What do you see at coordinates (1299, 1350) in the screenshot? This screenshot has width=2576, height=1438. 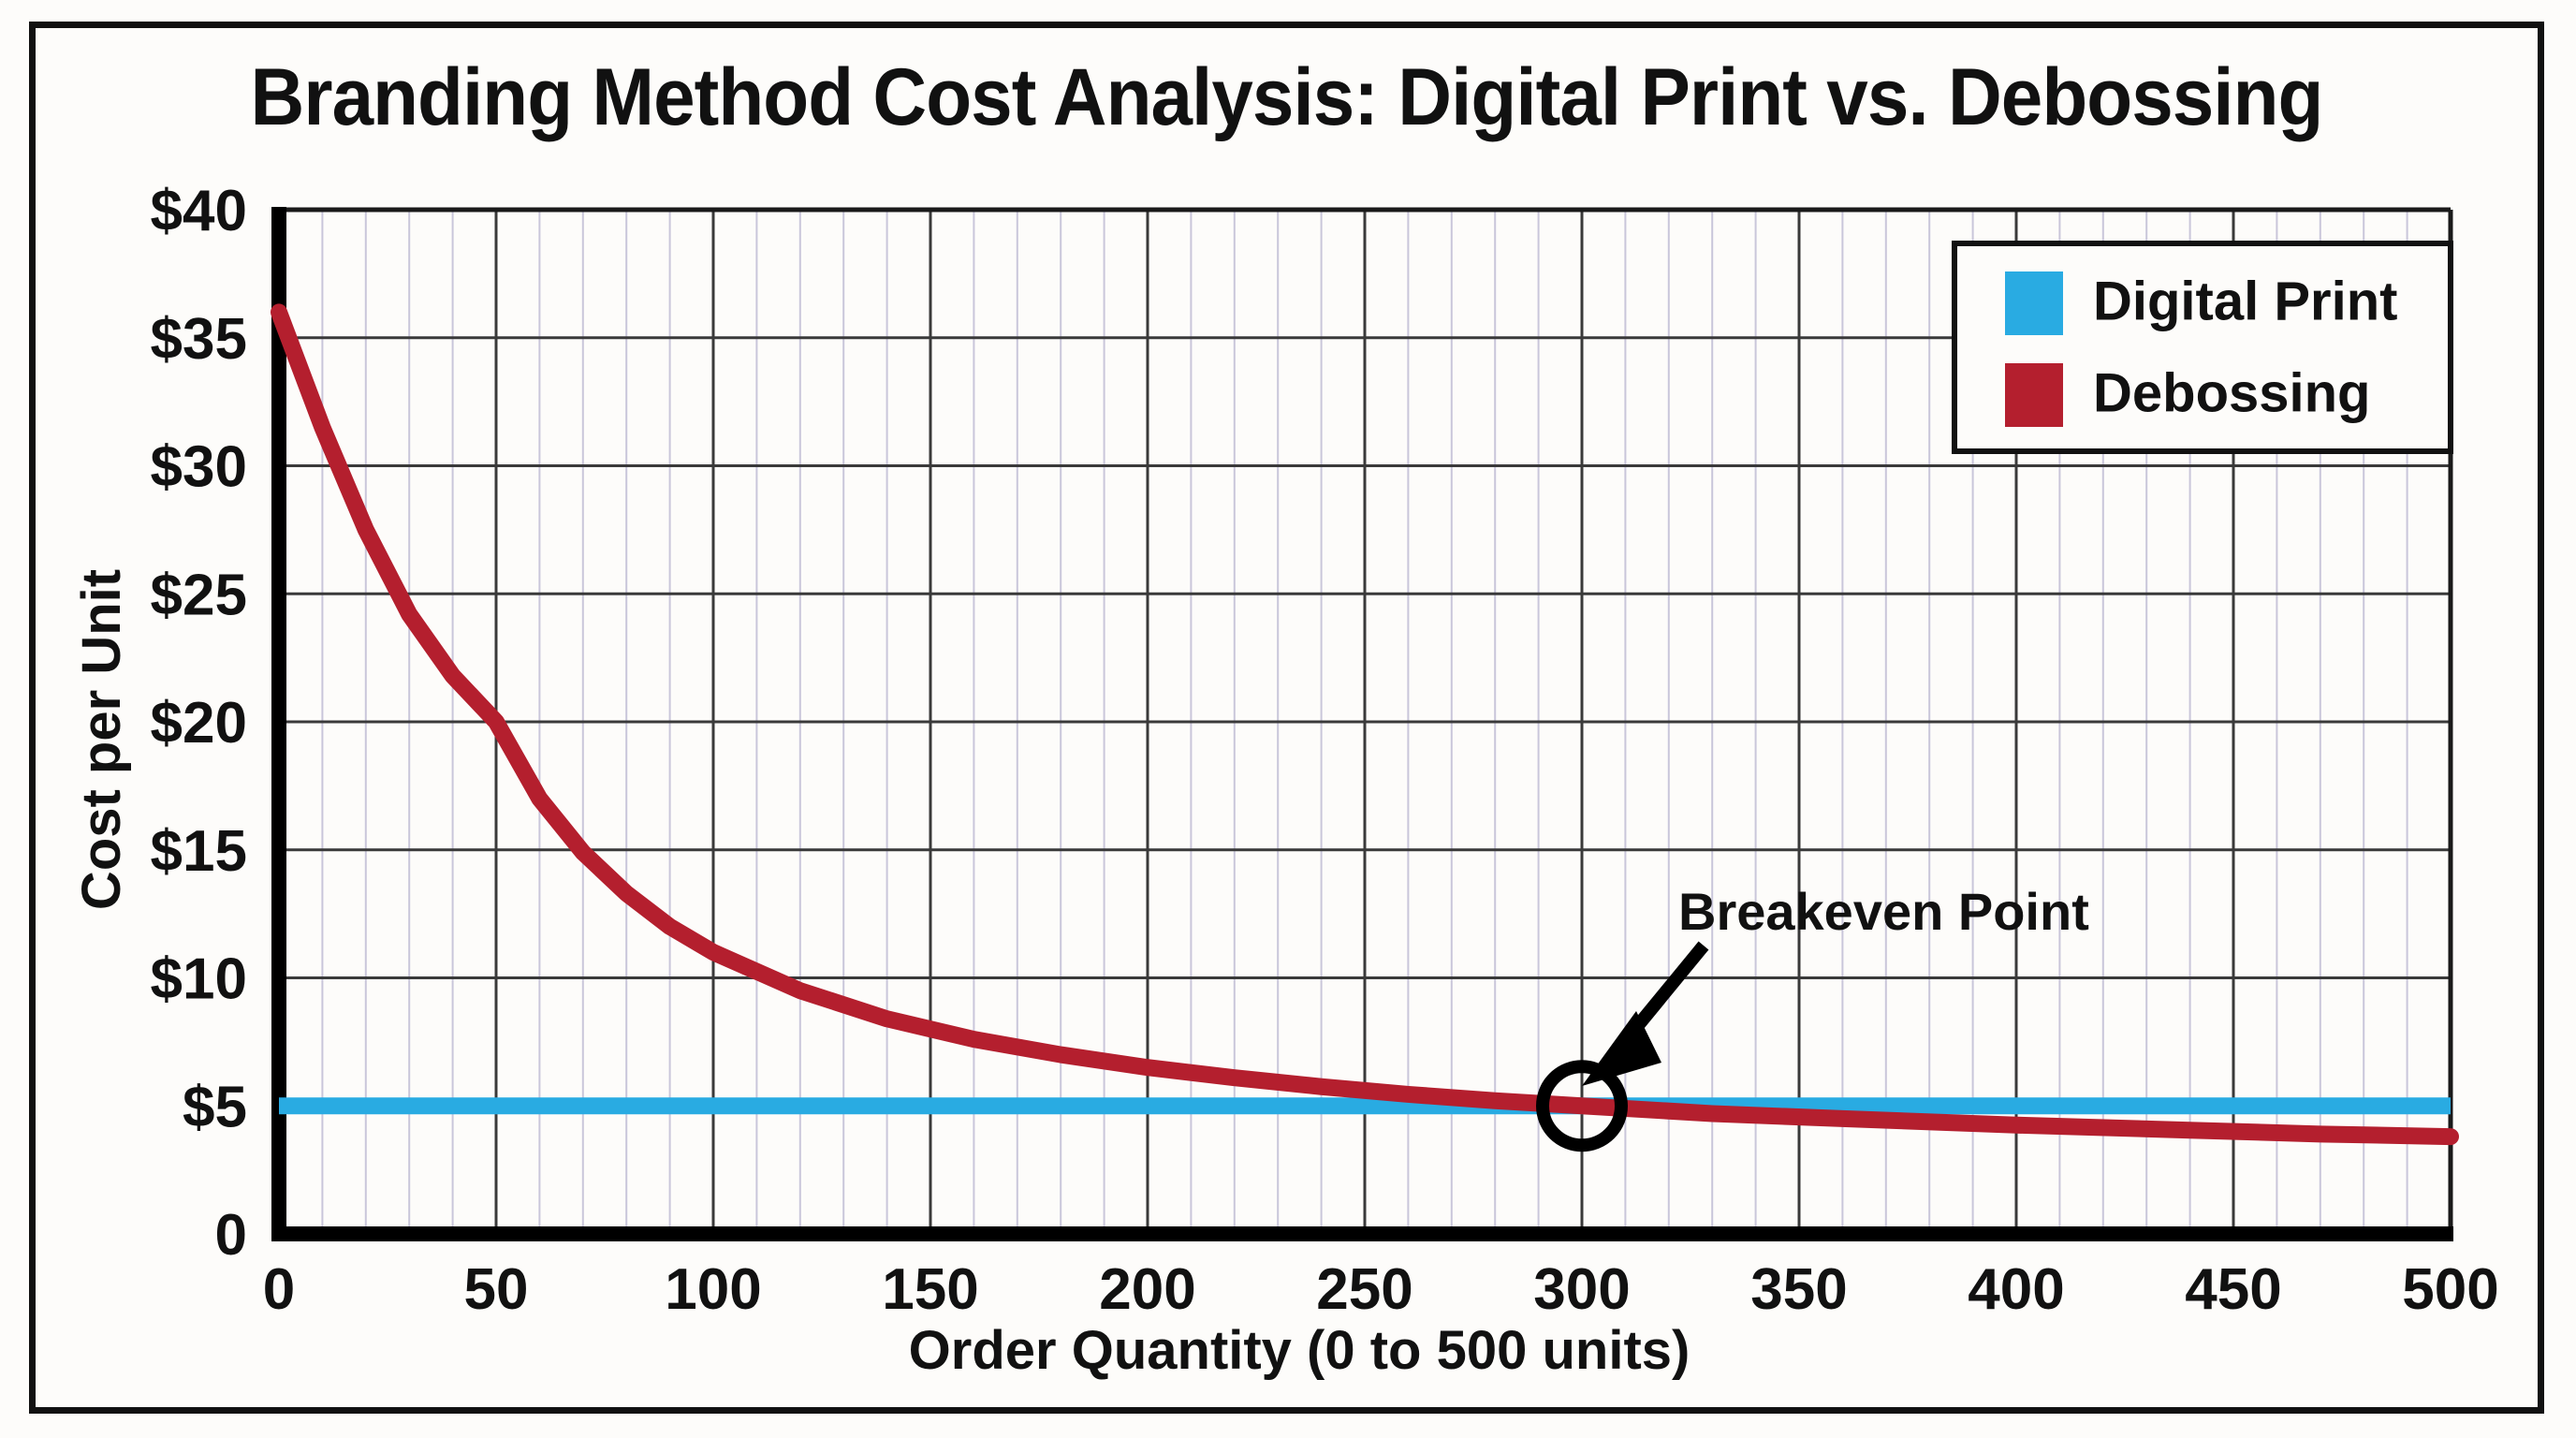 I see `x-axis-title: Order Quantity (0 to 500 units)` at bounding box center [1299, 1350].